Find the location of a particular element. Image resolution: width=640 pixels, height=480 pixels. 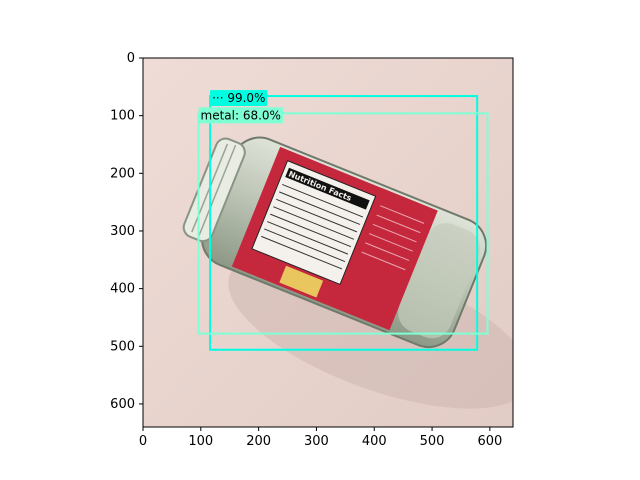

detection-label: metal: 68.0% is located at coordinates (241, 115).